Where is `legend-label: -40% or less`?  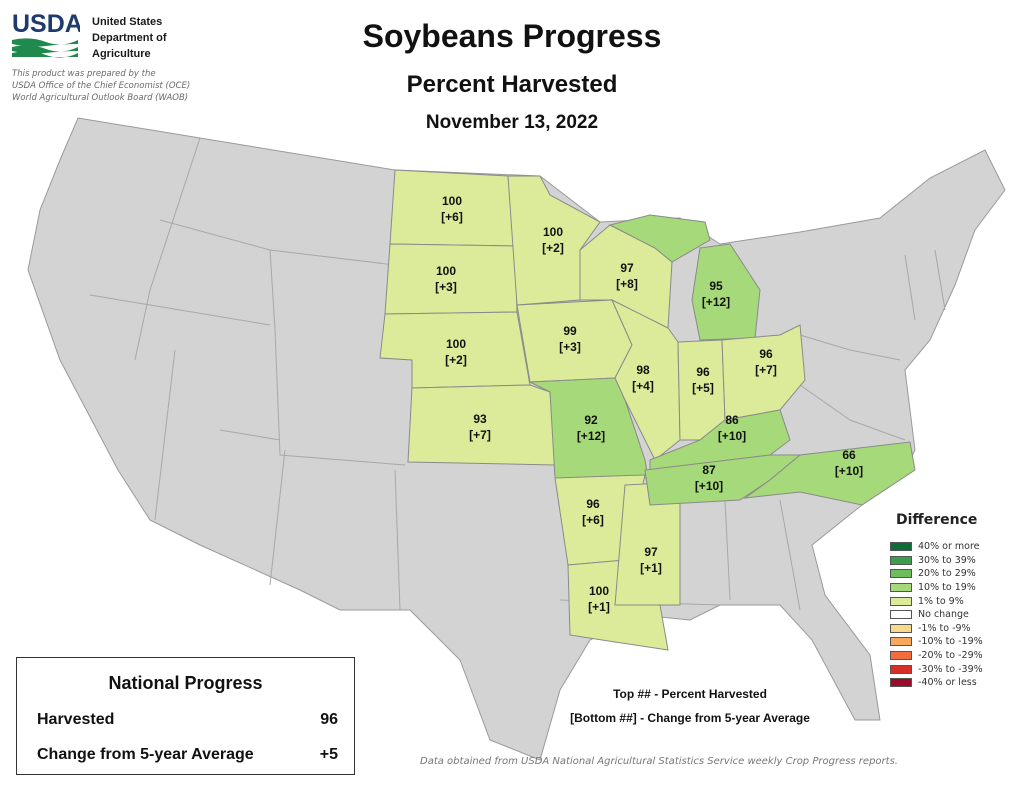 legend-label: -40% or less is located at coordinates (947, 683).